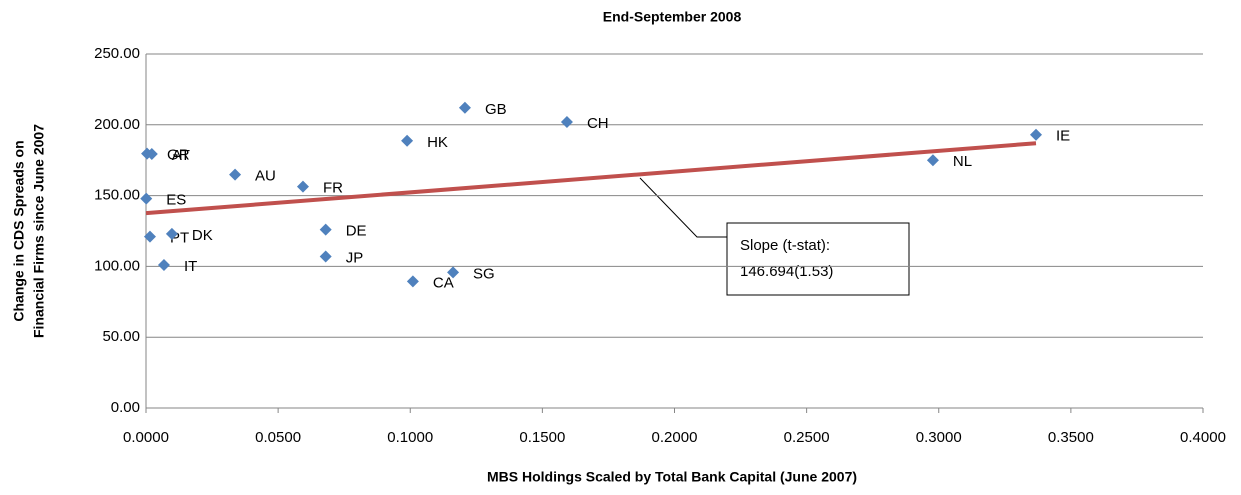  Describe the element at coordinates (786, 271) in the screenshot. I see `annotation: 146.694(1.53)` at that location.